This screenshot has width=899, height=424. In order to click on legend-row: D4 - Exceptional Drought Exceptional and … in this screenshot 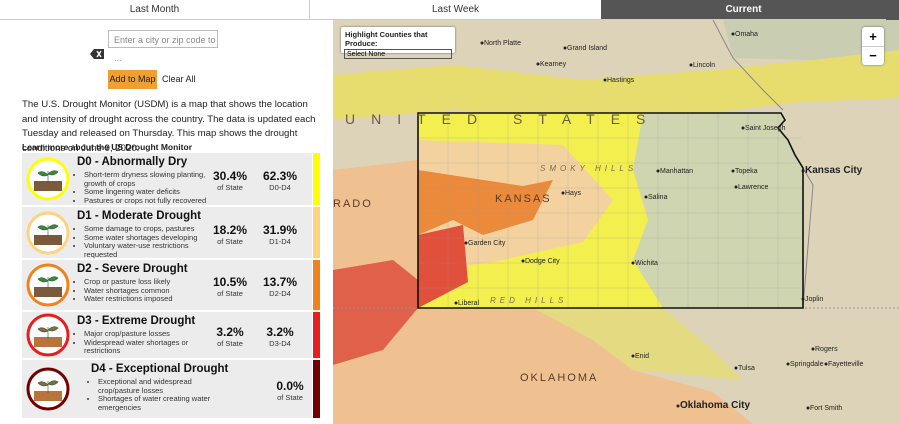, I will do `click(167, 389)`.